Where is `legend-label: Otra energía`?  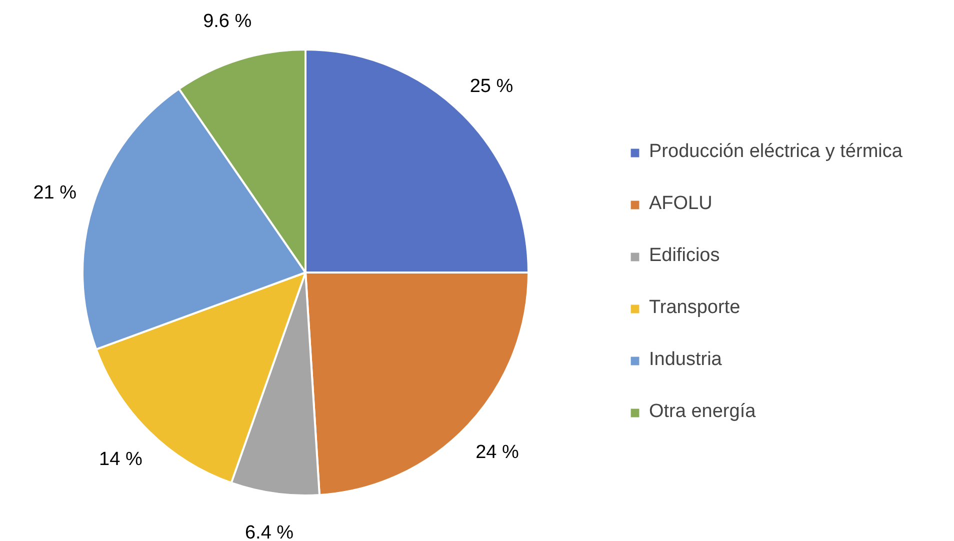
legend-label: Otra energía is located at coordinates (702, 412).